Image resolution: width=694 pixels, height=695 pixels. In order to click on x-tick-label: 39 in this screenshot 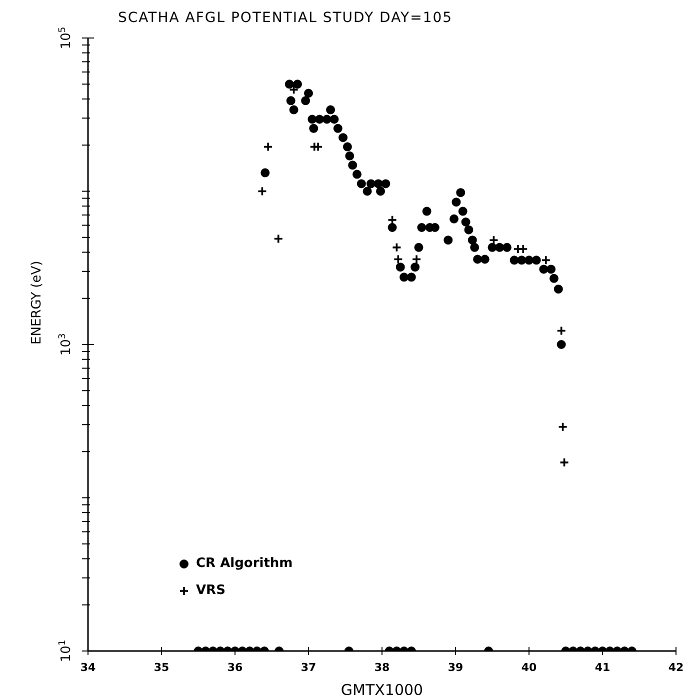, I will do `click(456, 667)`.